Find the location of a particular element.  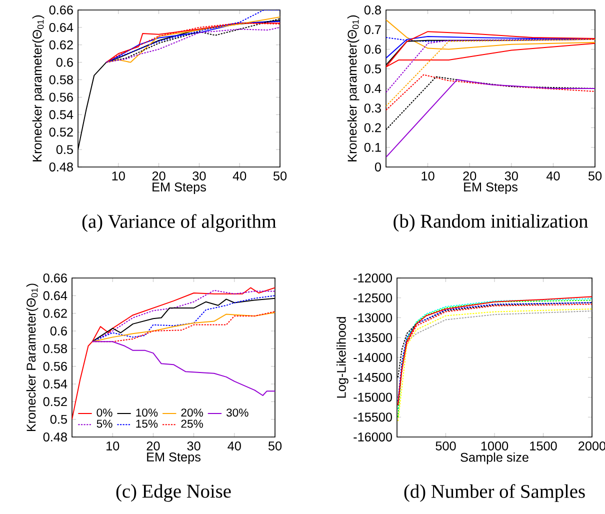

legend-label: 0% is located at coordinates (104, 412).